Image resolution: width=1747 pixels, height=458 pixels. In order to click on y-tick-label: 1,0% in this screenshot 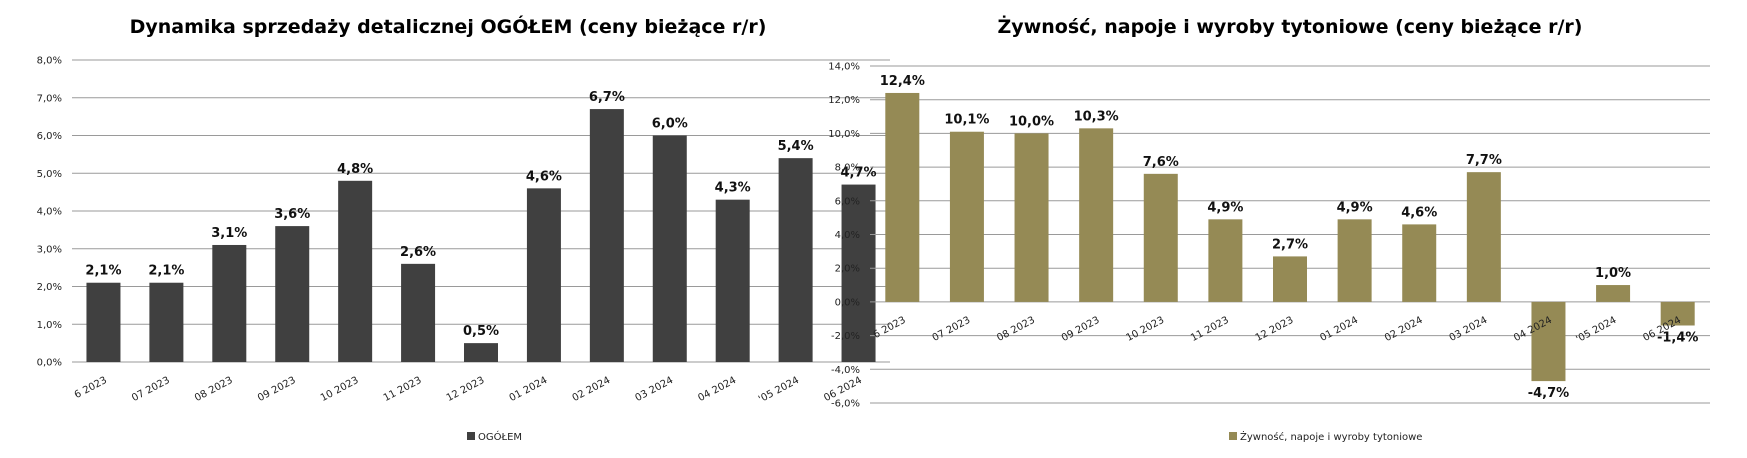, I will do `click(49, 325)`.